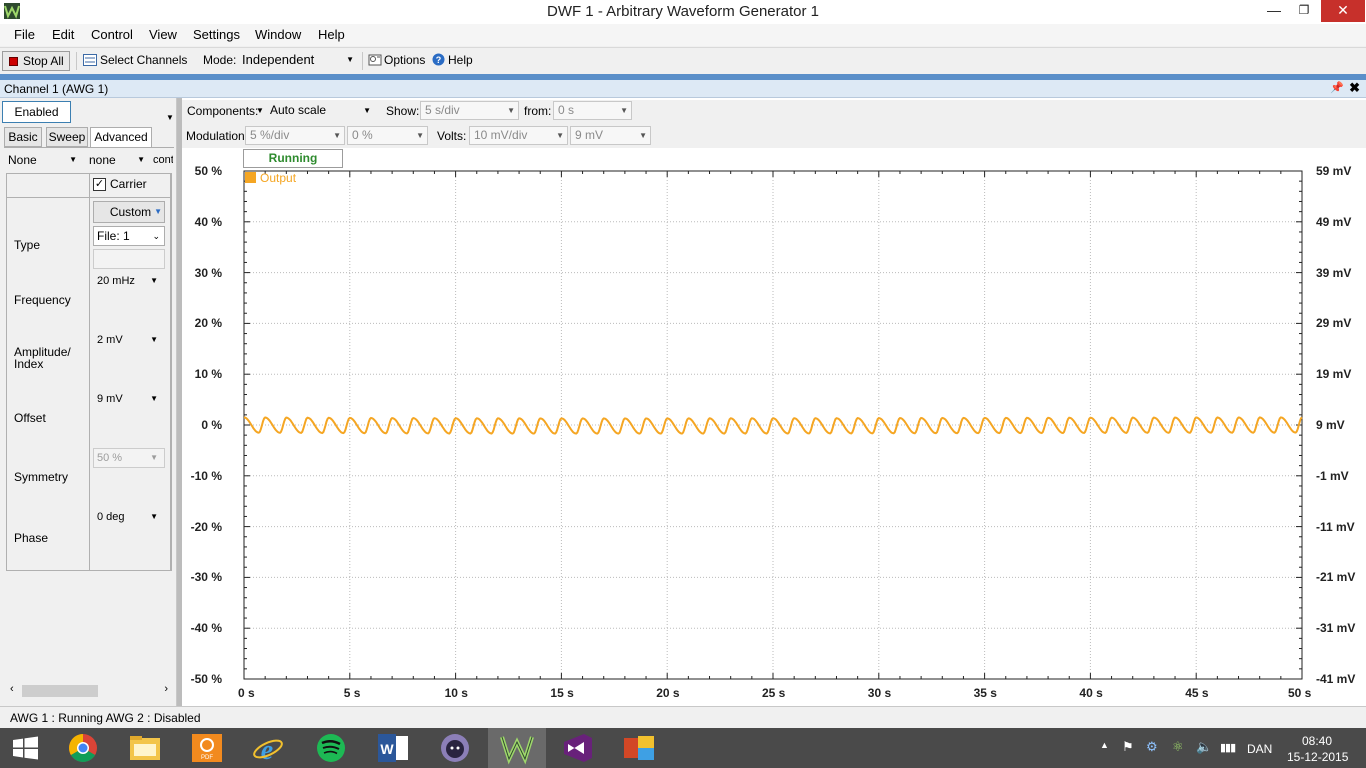 The image size is (1366, 768). I want to click on wifi-signal-icon: ▮▮▮, so click(1228, 748).